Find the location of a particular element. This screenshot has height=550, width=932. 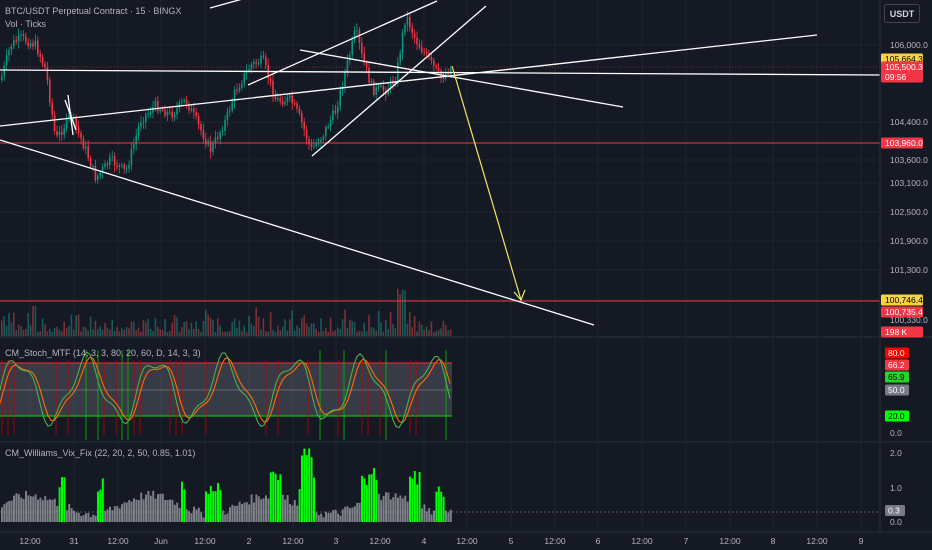

currency-button: USDT is located at coordinates (902, 13).